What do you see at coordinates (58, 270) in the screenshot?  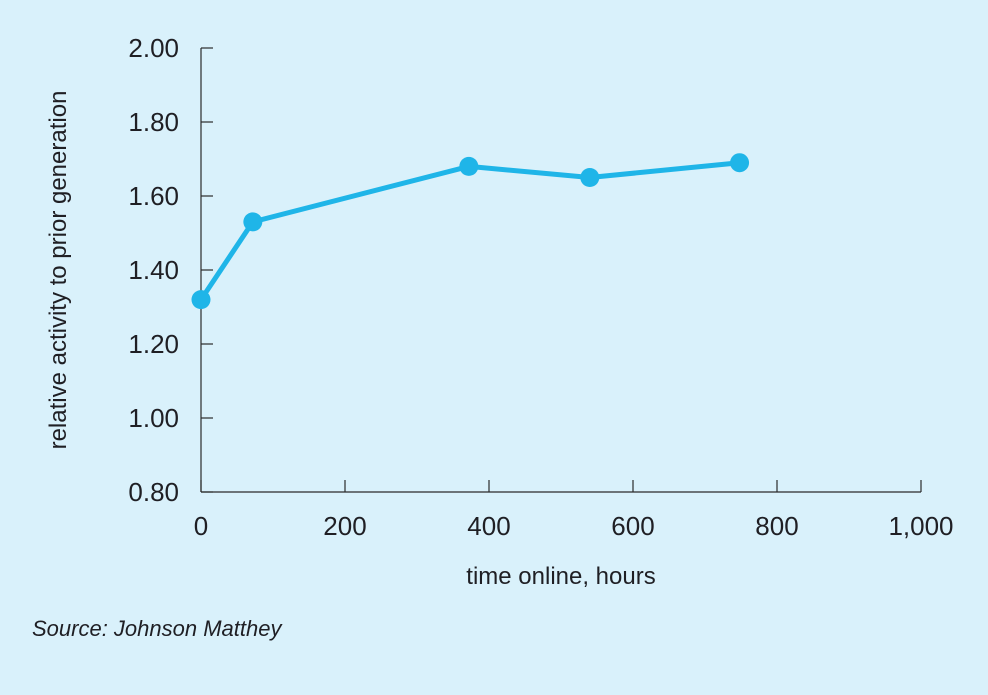 I see `y-axis-title: relative activity to prior generation` at bounding box center [58, 270].